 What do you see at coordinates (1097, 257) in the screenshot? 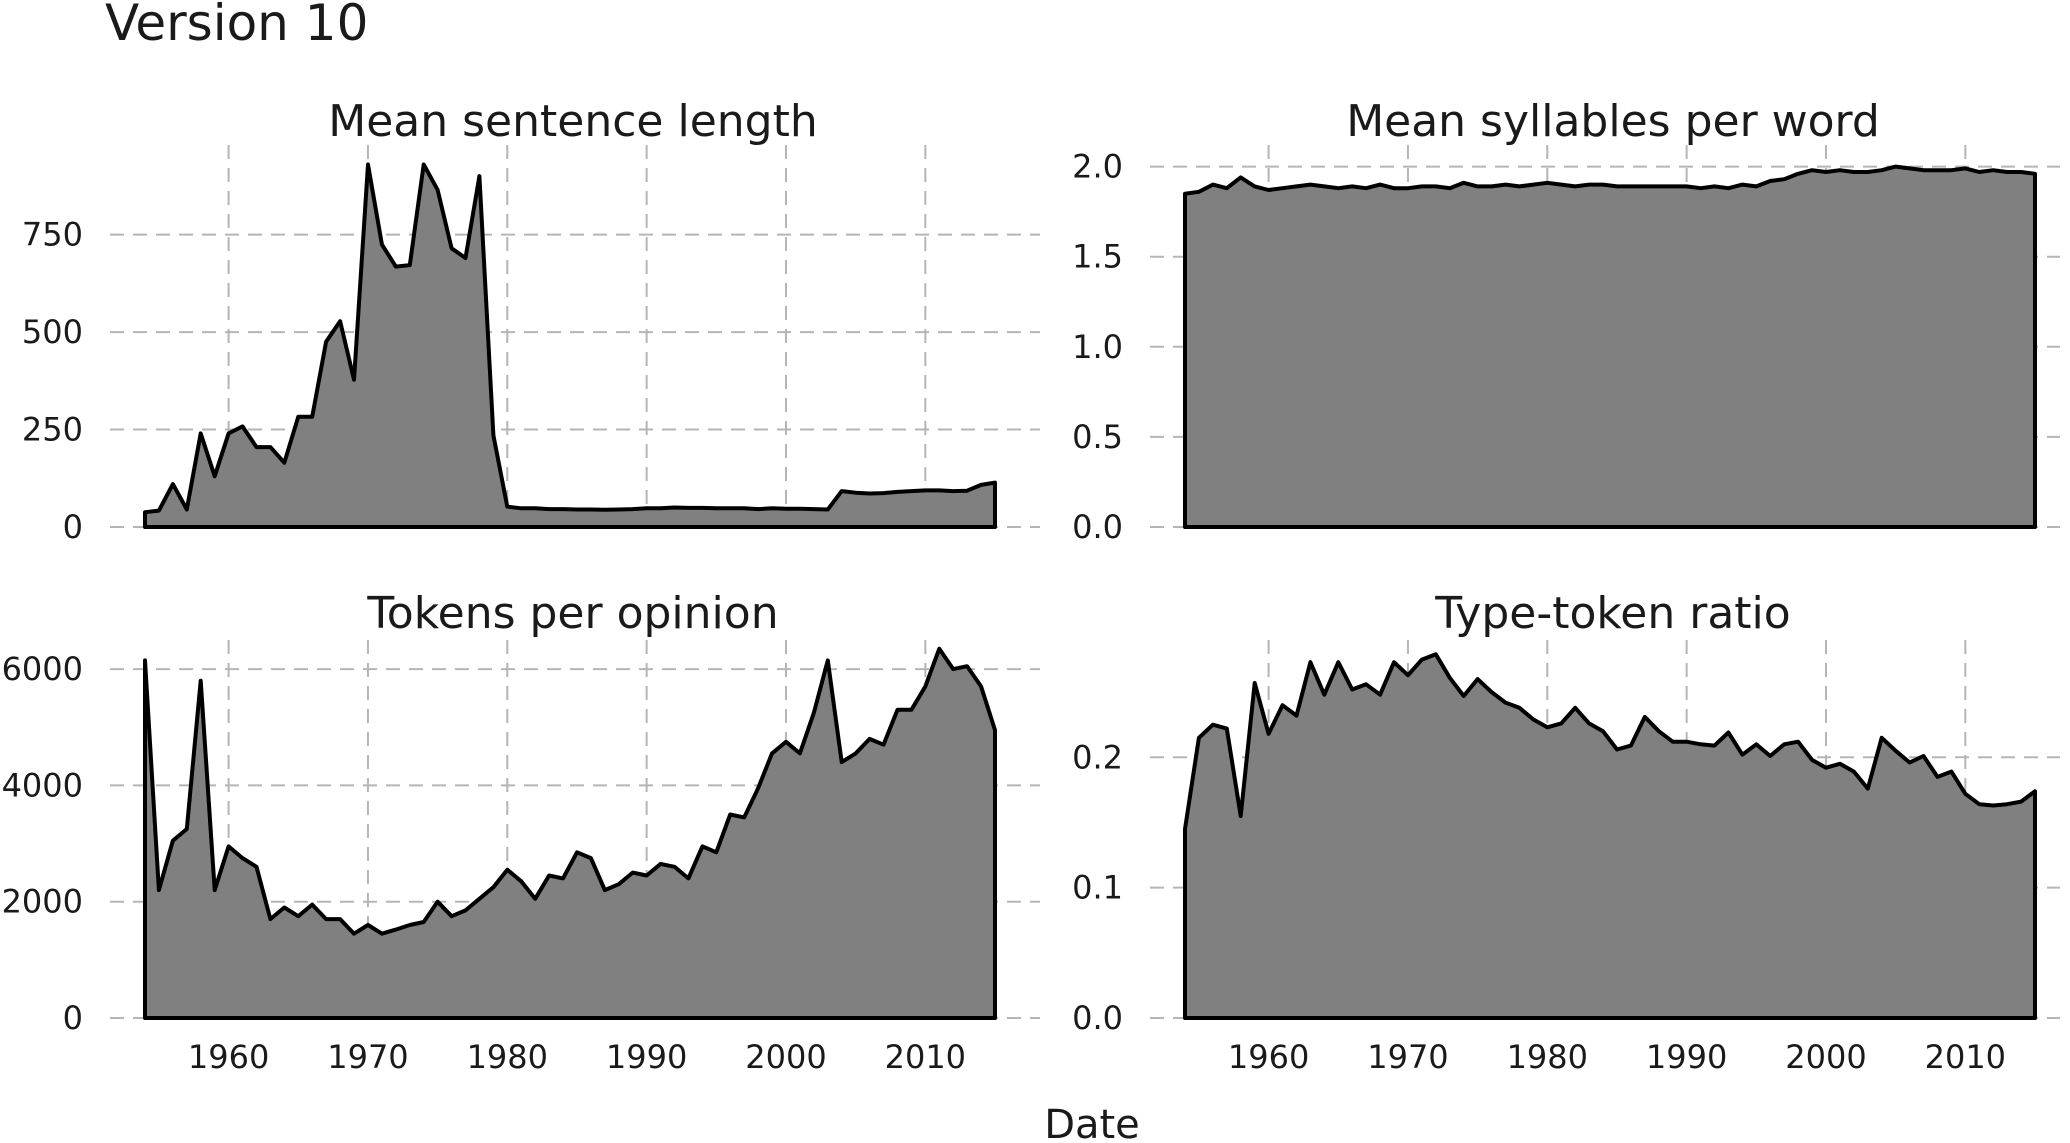
I see `y-tick-label: 1.5` at bounding box center [1097, 257].